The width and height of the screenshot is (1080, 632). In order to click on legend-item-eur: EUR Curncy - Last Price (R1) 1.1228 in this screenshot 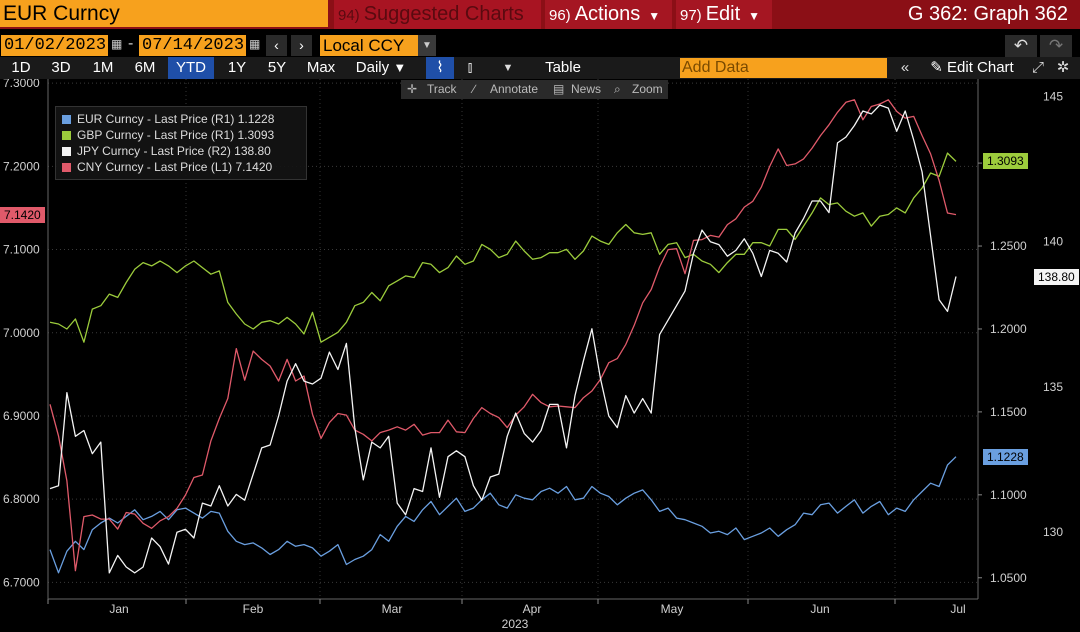, I will do `click(181, 119)`.